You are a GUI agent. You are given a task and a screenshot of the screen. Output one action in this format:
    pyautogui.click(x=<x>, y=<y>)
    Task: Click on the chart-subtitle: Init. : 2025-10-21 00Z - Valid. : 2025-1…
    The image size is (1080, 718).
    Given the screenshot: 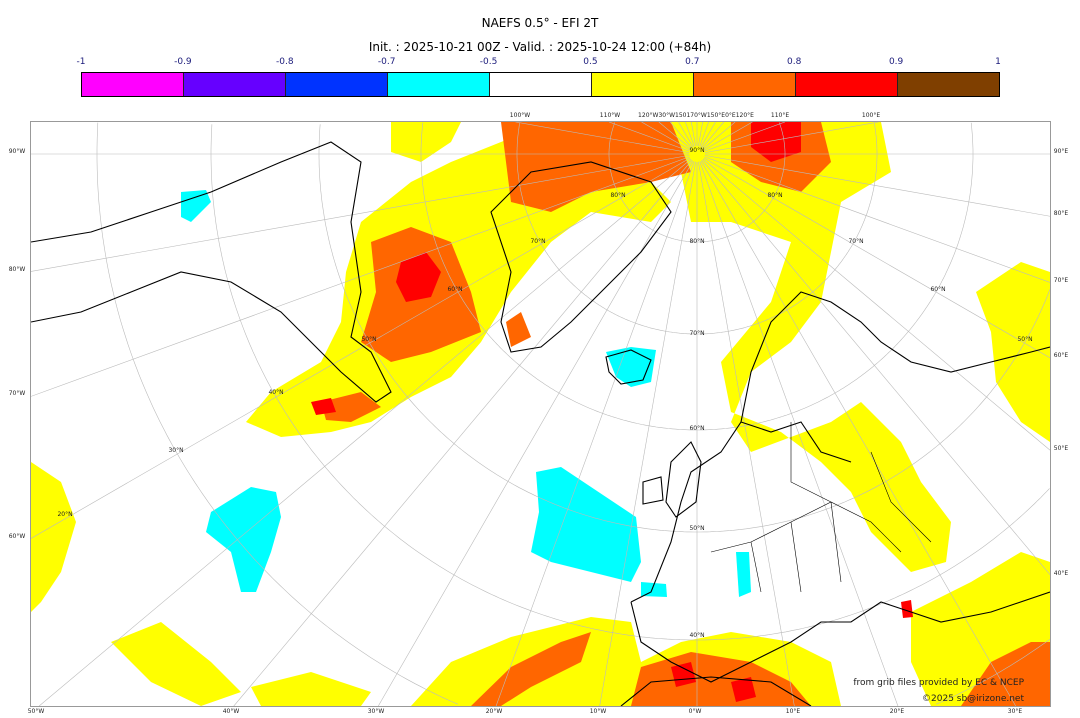 What is the action you would take?
    pyautogui.click(x=540, y=47)
    